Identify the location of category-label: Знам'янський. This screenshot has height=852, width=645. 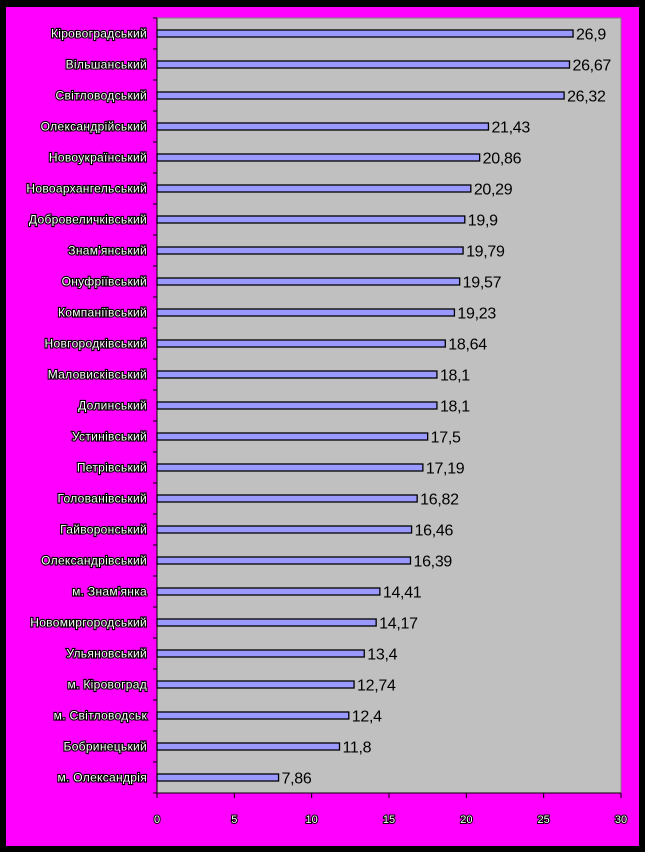
(107, 251).